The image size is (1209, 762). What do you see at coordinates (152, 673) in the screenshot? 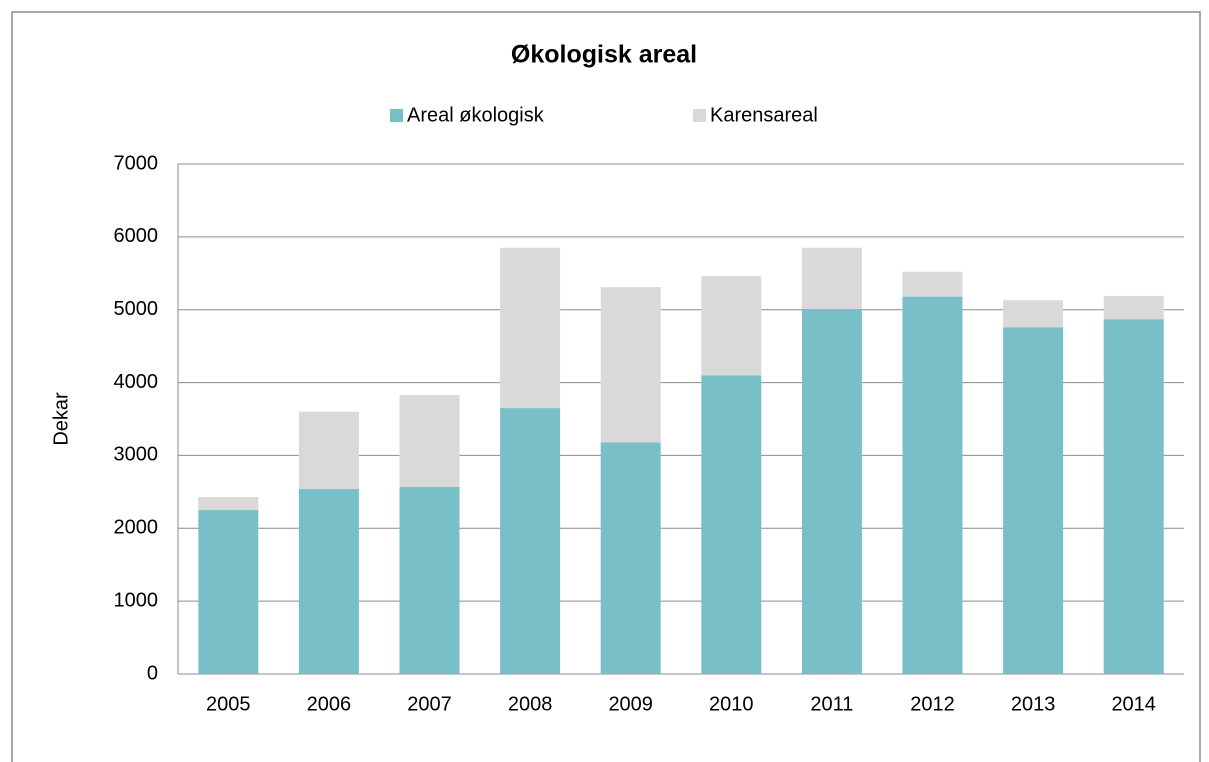
I see `y-tick-label: 0` at bounding box center [152, 673].